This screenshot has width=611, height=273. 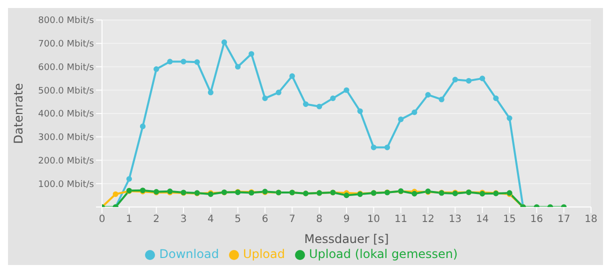 What do you see at coordinates (292, 220) in the screenshot?
I see `x-tick-label: 7` at bounding box center [292, 220].